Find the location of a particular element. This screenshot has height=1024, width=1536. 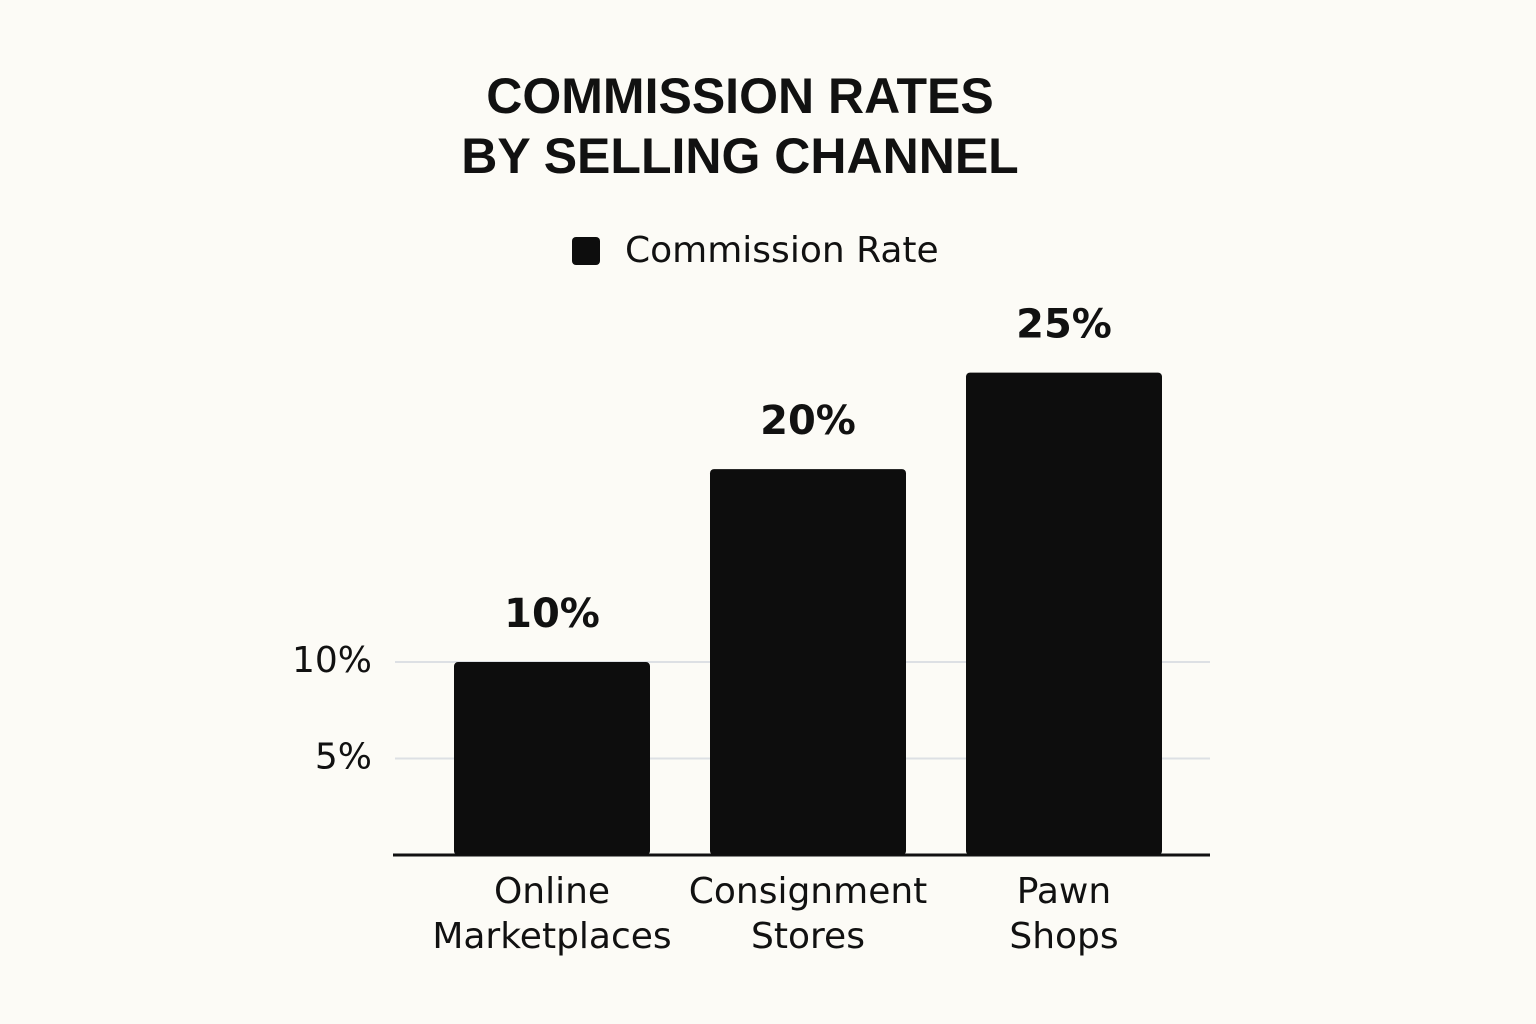

x-tick-label: Stores is located at coordinates (808, 936).